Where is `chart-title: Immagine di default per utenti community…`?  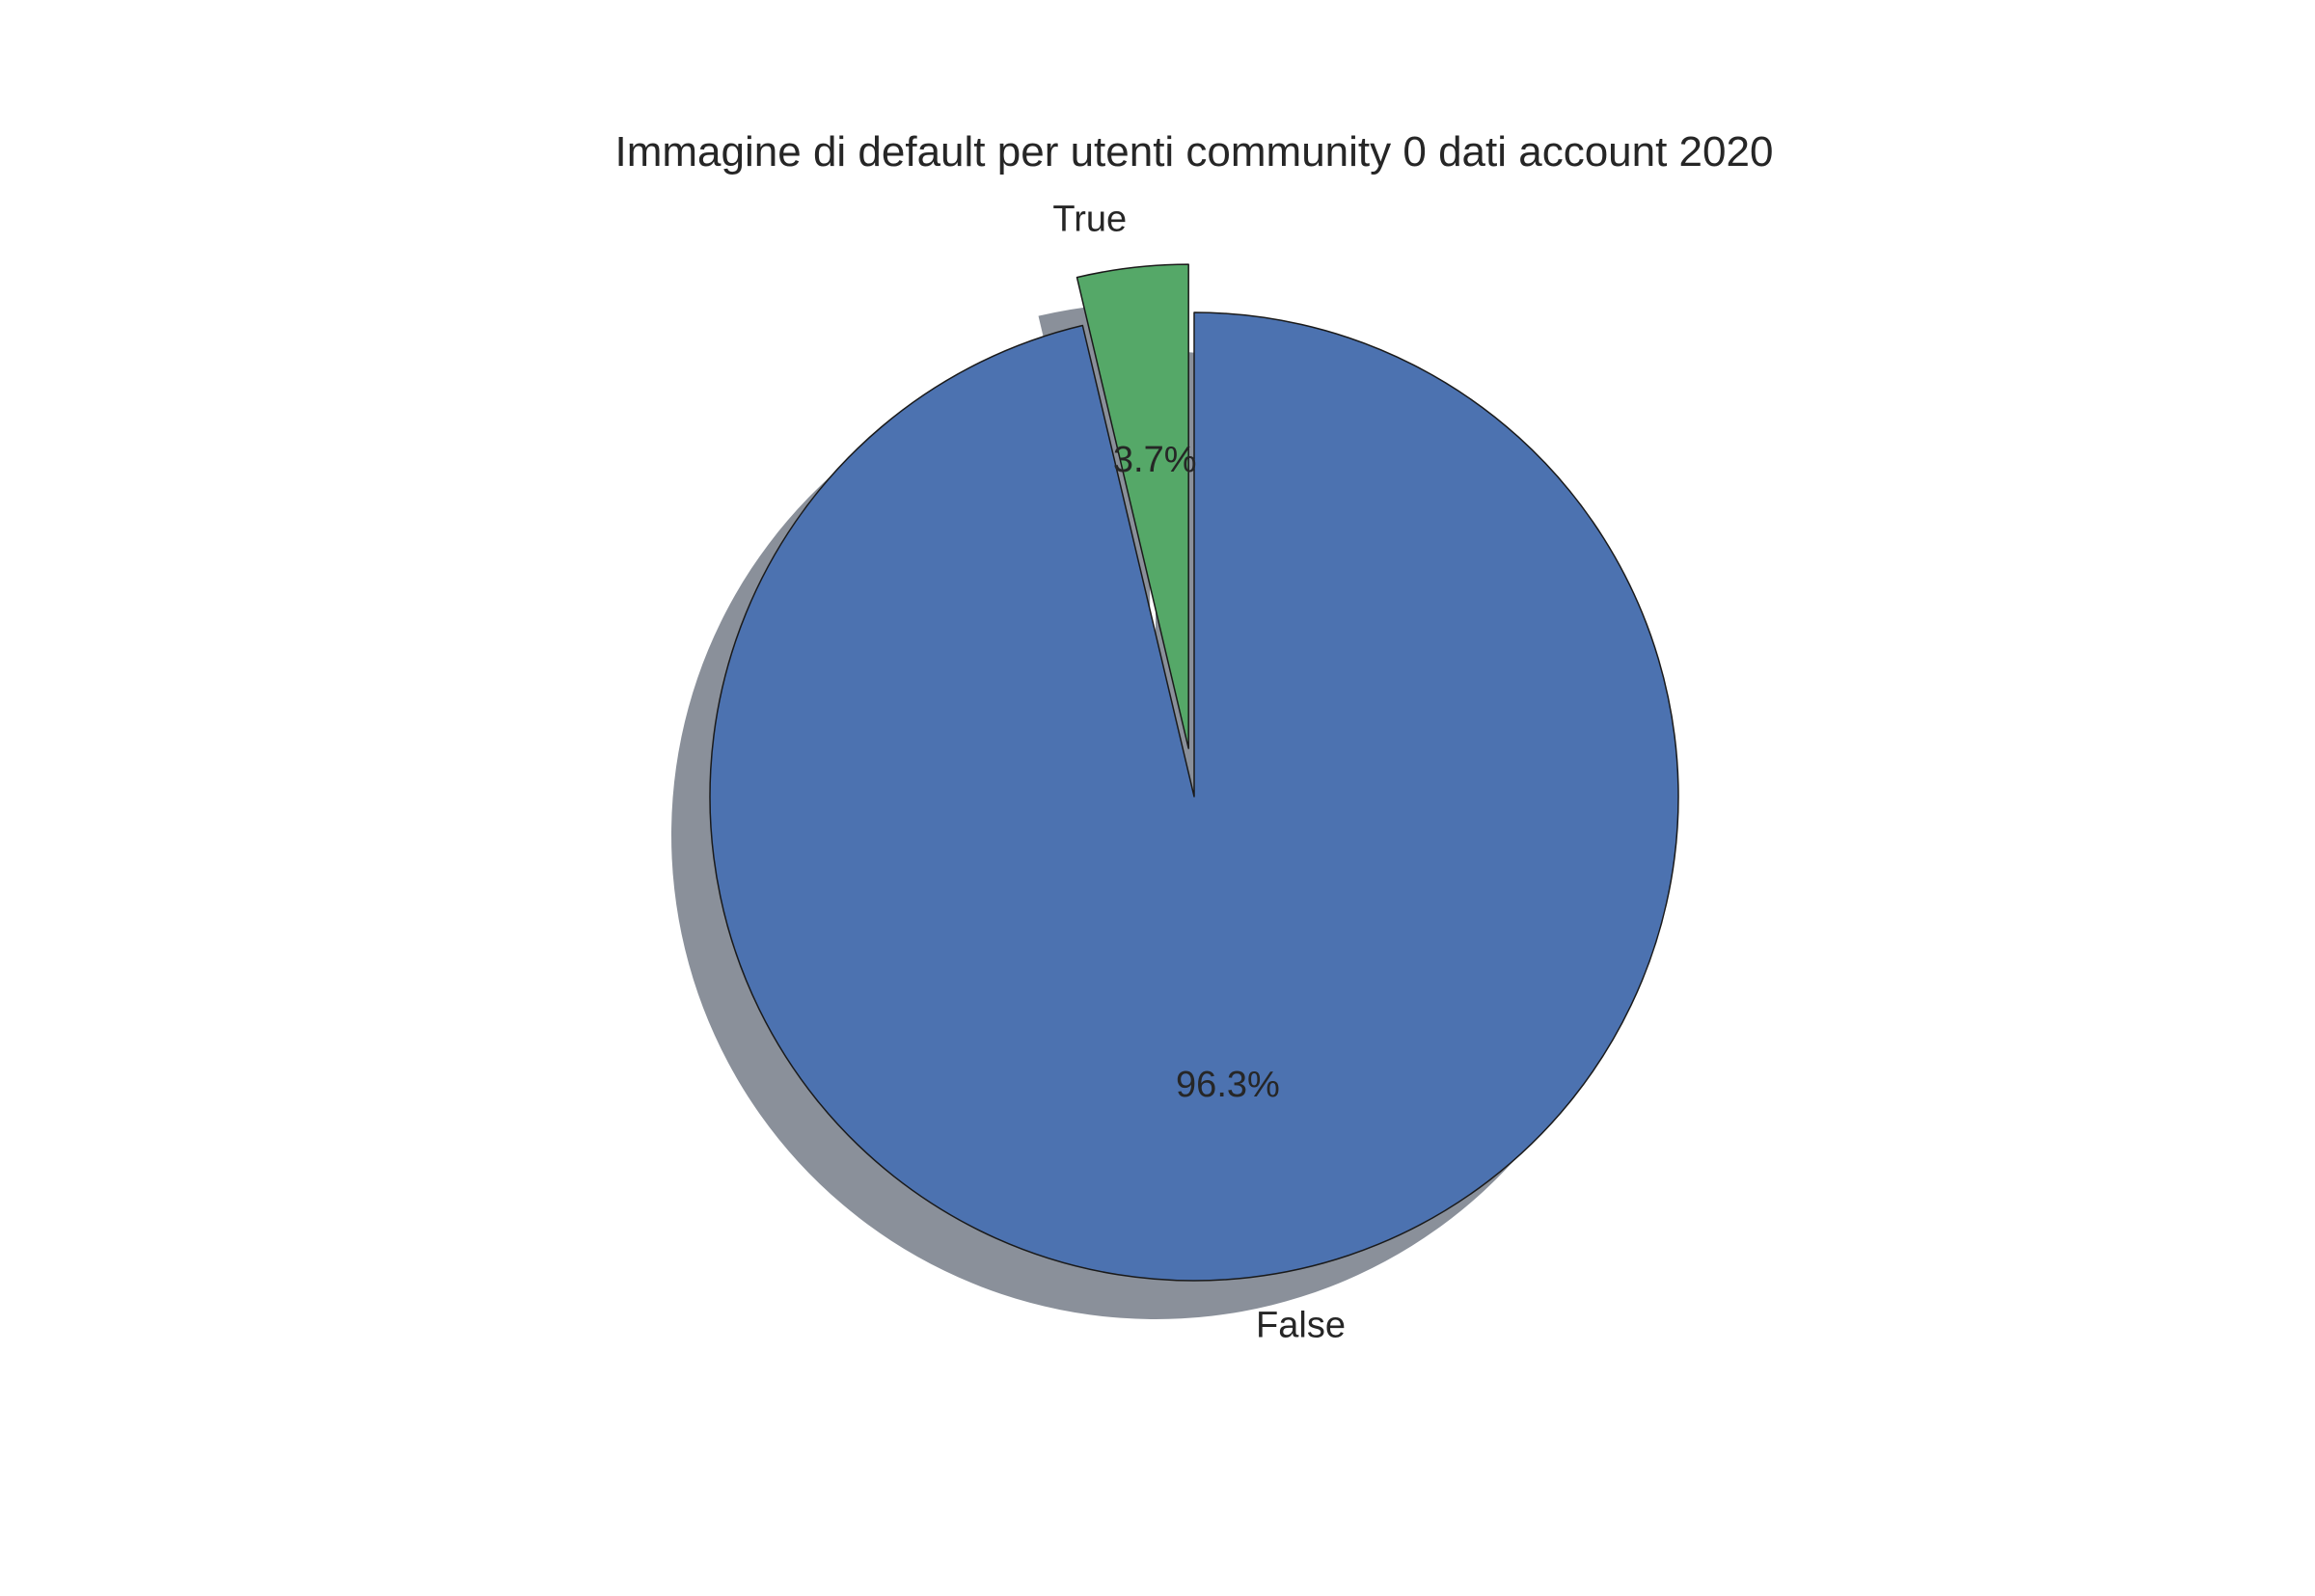
chart-title: Immagine di default per utenti community… is located at coordinates (1194, 152).